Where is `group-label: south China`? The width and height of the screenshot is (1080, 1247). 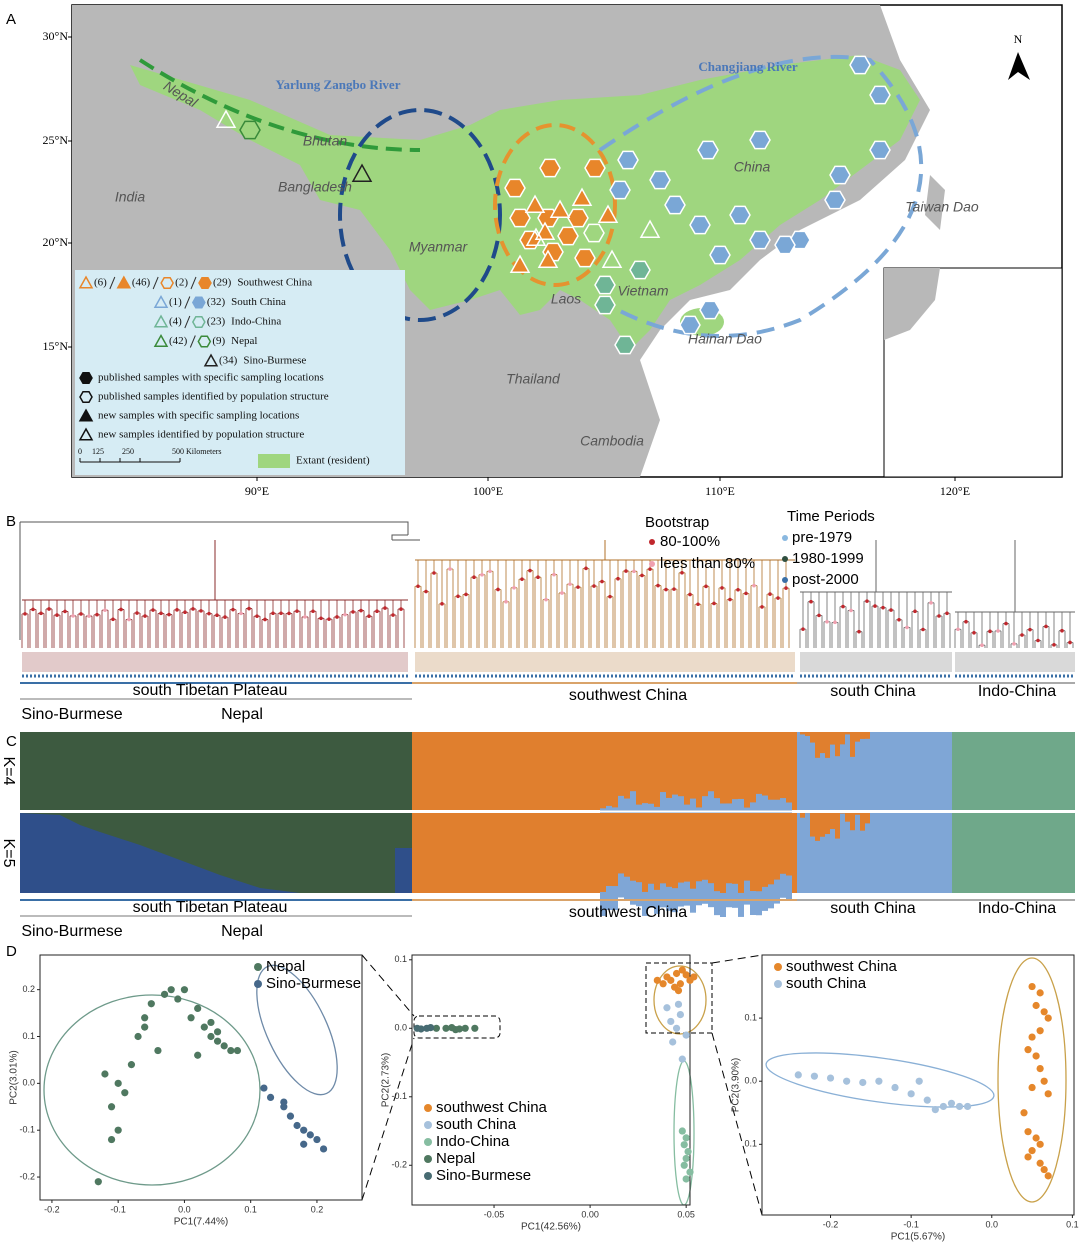
group-label: south China is located at coordinates (872, 908).